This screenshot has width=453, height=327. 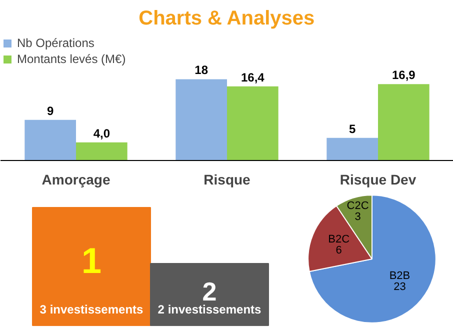 What do you see at coordinates (227, 180) in the screenshot?
I see `x-tick-label: Risque` at bounding box center [227, 180].